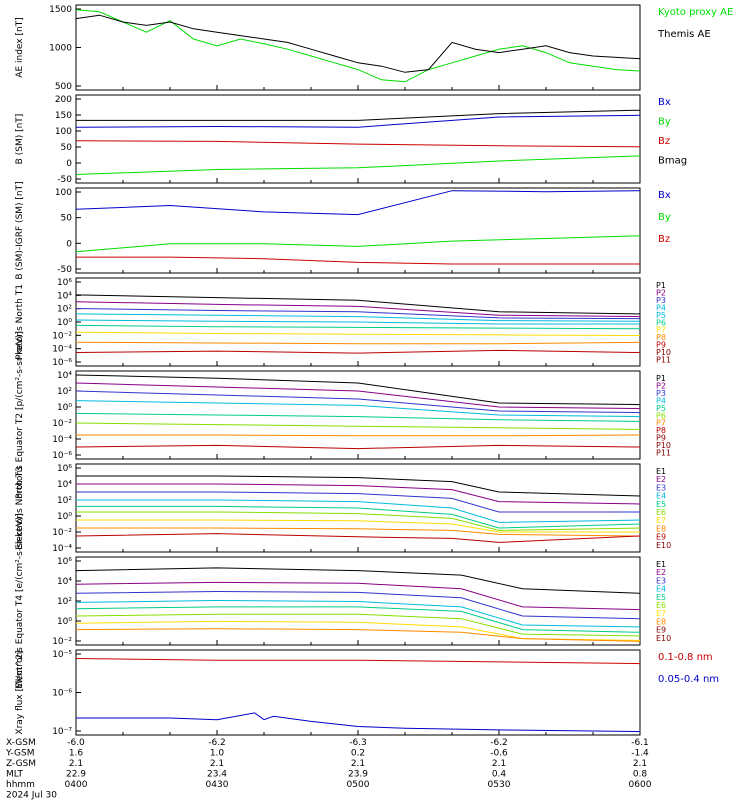 This screenshot has width=750, height=800. I want to click on y-tick-label: 0, so click(69, 244).